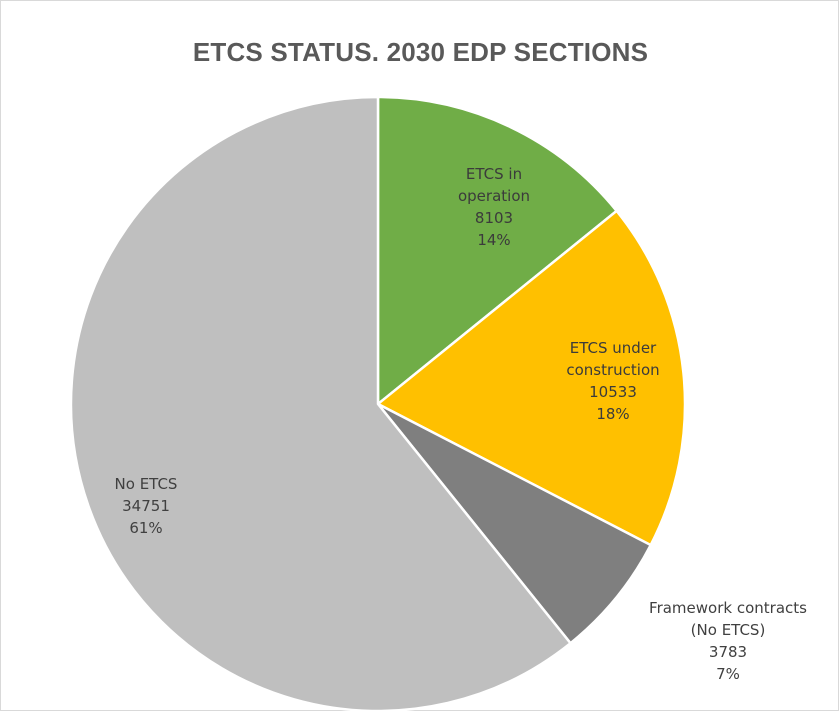 This screenshot has width=839, height=712. Describe the element at coordinates (494, 207) in the screenshot. I see `data-label-operation: ETCS in operation 8103 14%` at that location.